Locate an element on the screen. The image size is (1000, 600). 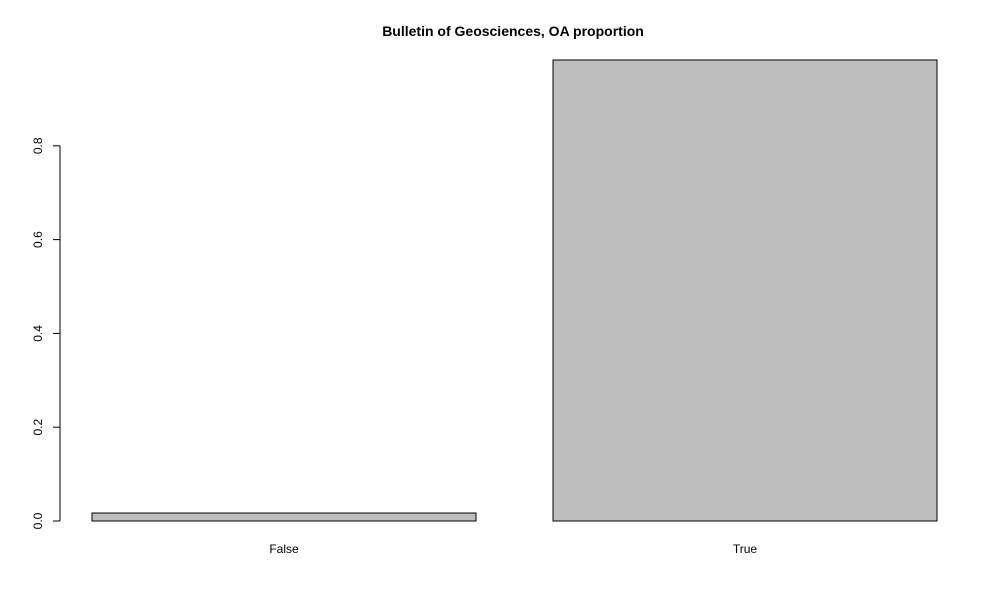
y-tick-label: 0.8 is located at coordinates (38, 145).